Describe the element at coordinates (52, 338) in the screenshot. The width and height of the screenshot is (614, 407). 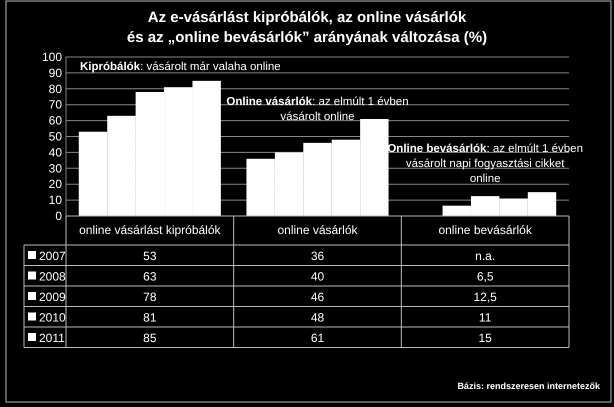
I see `legend-label: 2011` at that location.